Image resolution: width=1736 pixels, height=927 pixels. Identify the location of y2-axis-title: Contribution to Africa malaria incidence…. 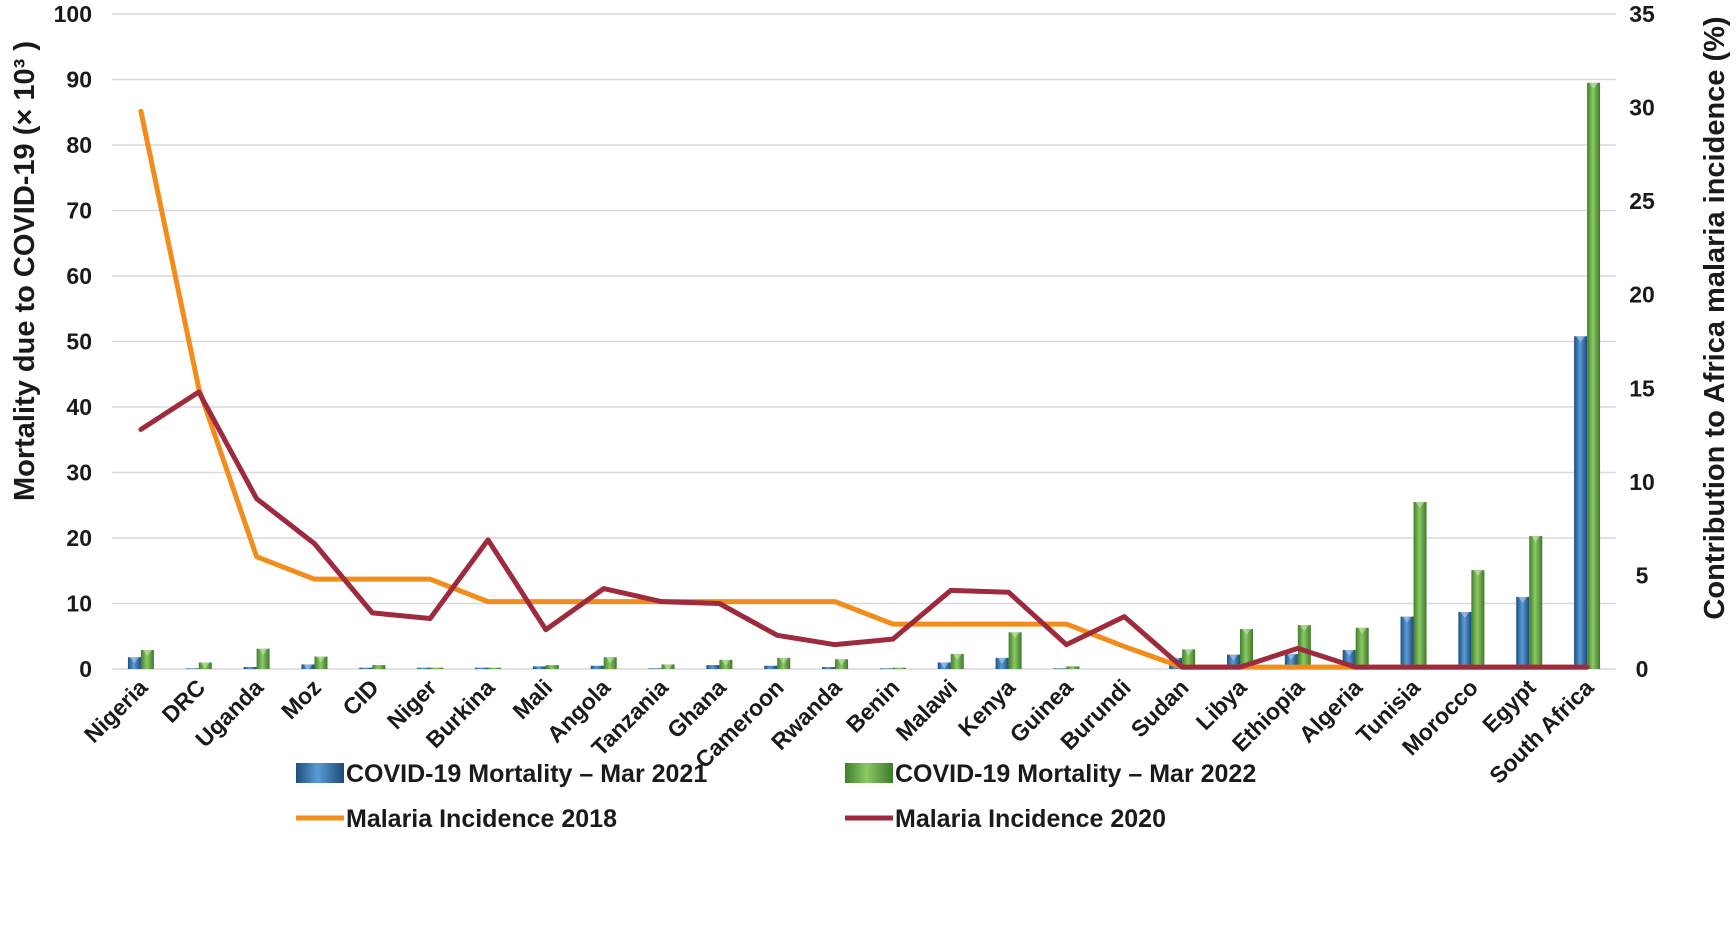
(1715, 317).